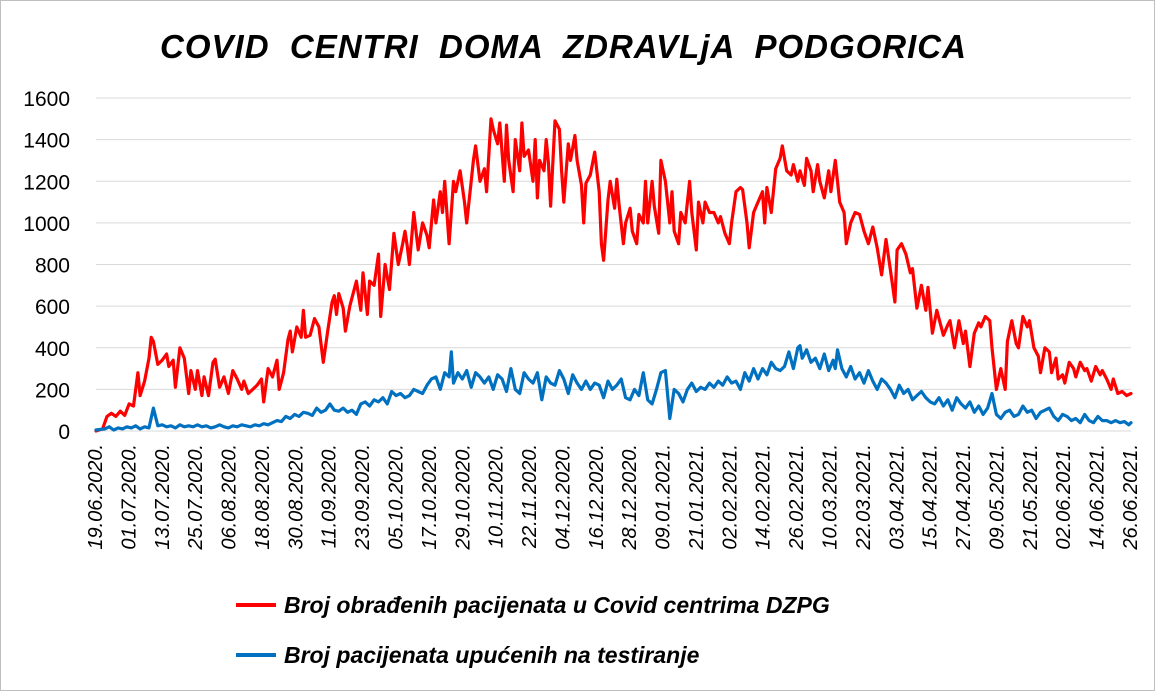  Describe the element at coordinates (492, 654) in the screenshot. I see `legend-label-blue: Broj pacijenata upućenih na testiranje` at that location.